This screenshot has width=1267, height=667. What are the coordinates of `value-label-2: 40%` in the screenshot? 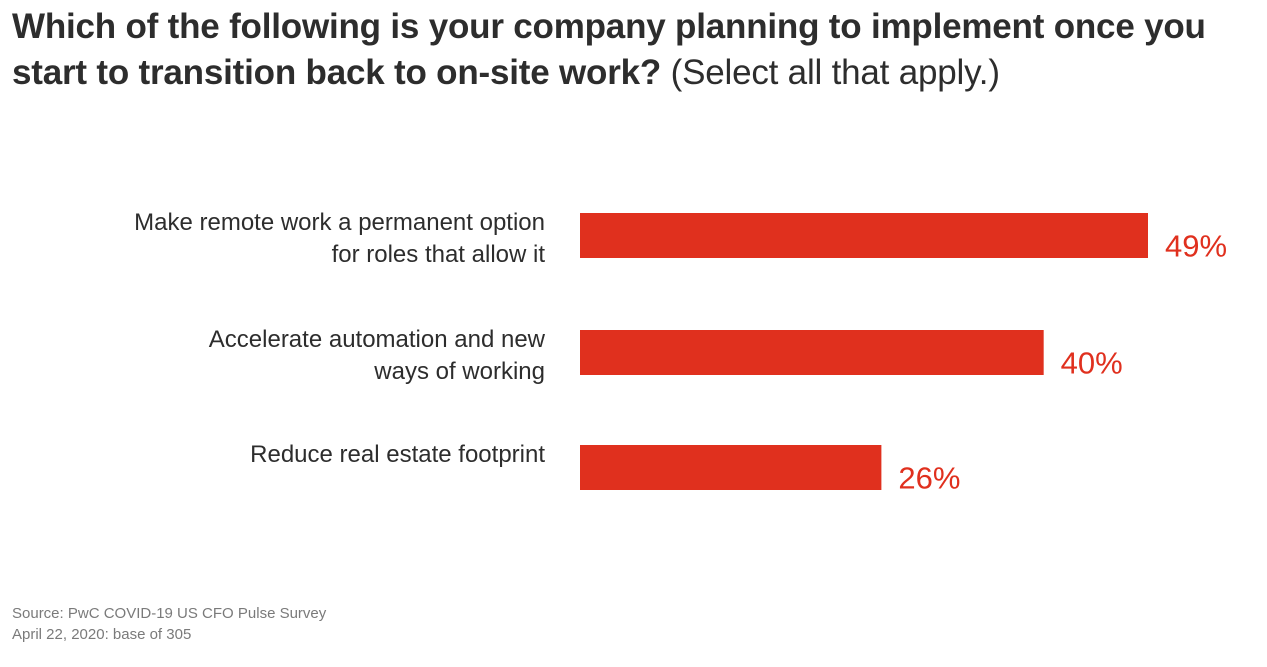 It's located at (1092, 363).